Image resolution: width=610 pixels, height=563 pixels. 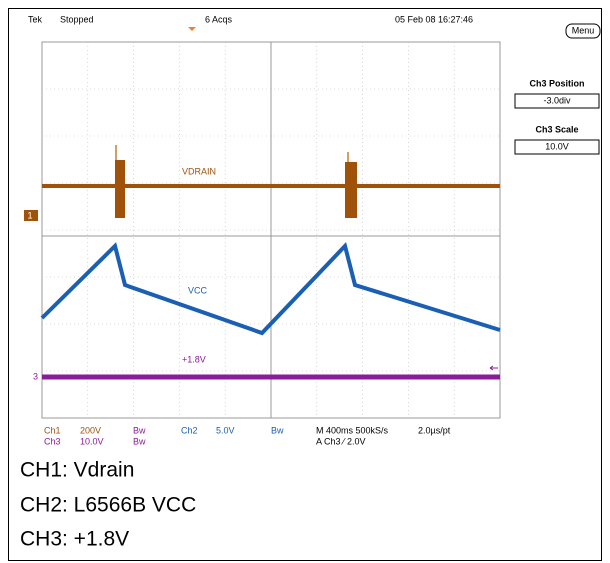 What do you see at coordinates (270, 289) in the screenshot?
I see `ch2-trace` at bounding box center [270, 289].